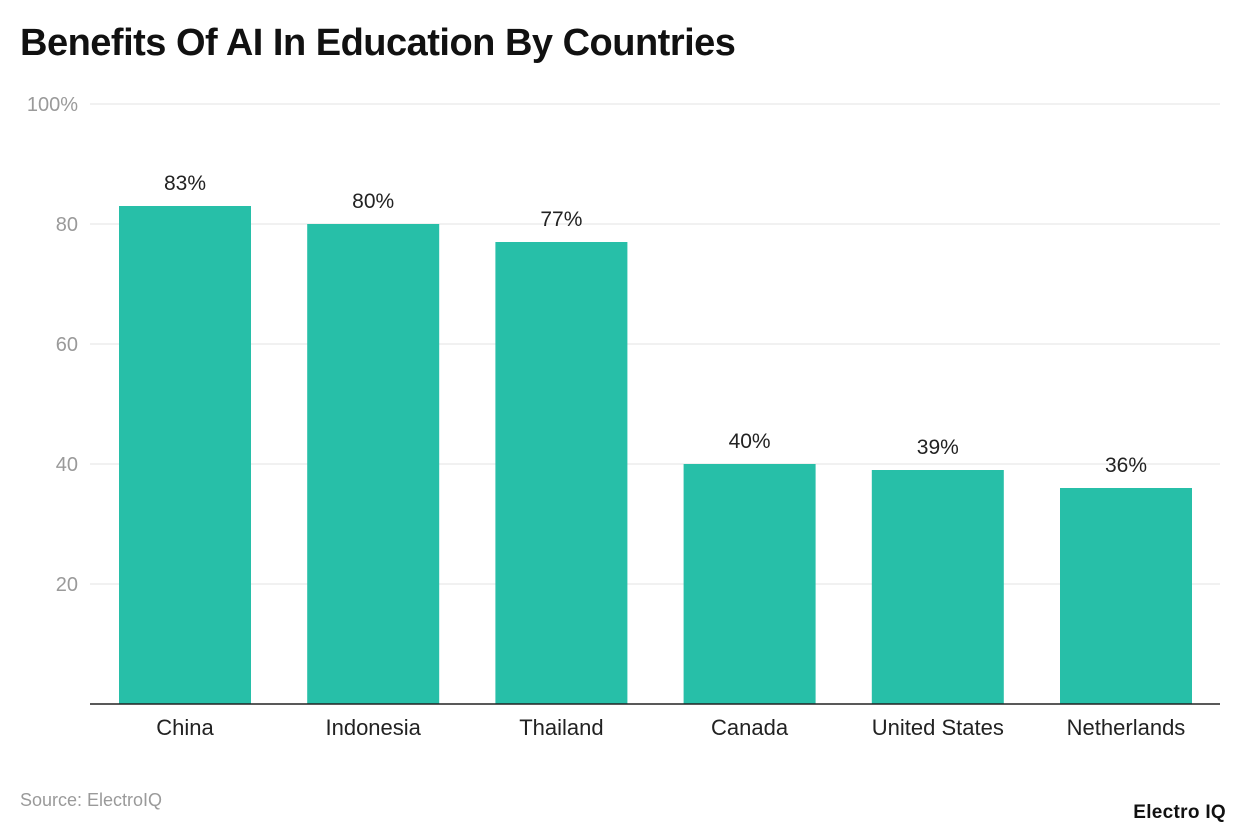 The width and height of the screenshot is (1240, 834). Describe the element at coordinates (561, 727) in the screenshot. I see `x-tick-label: Thailand` at that location.